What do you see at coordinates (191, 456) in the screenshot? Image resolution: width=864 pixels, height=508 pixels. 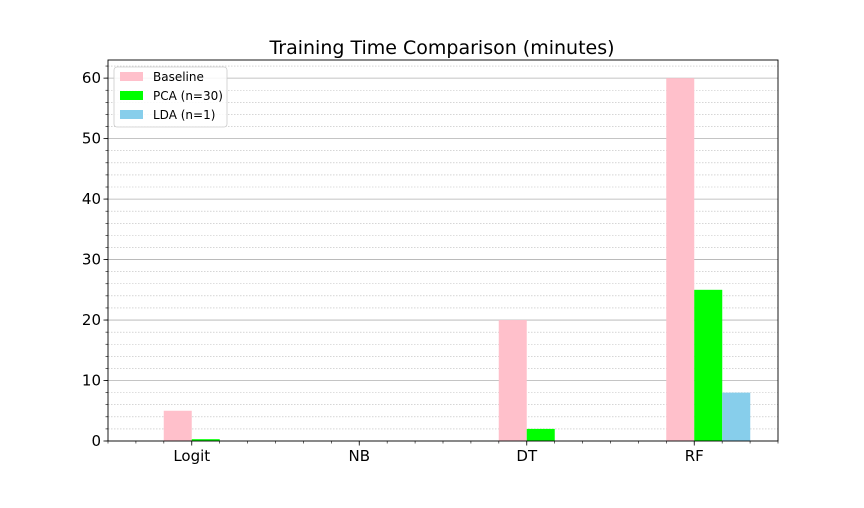 I see `x-tick-label-logit: Logit` at bounding box center [191, 456].